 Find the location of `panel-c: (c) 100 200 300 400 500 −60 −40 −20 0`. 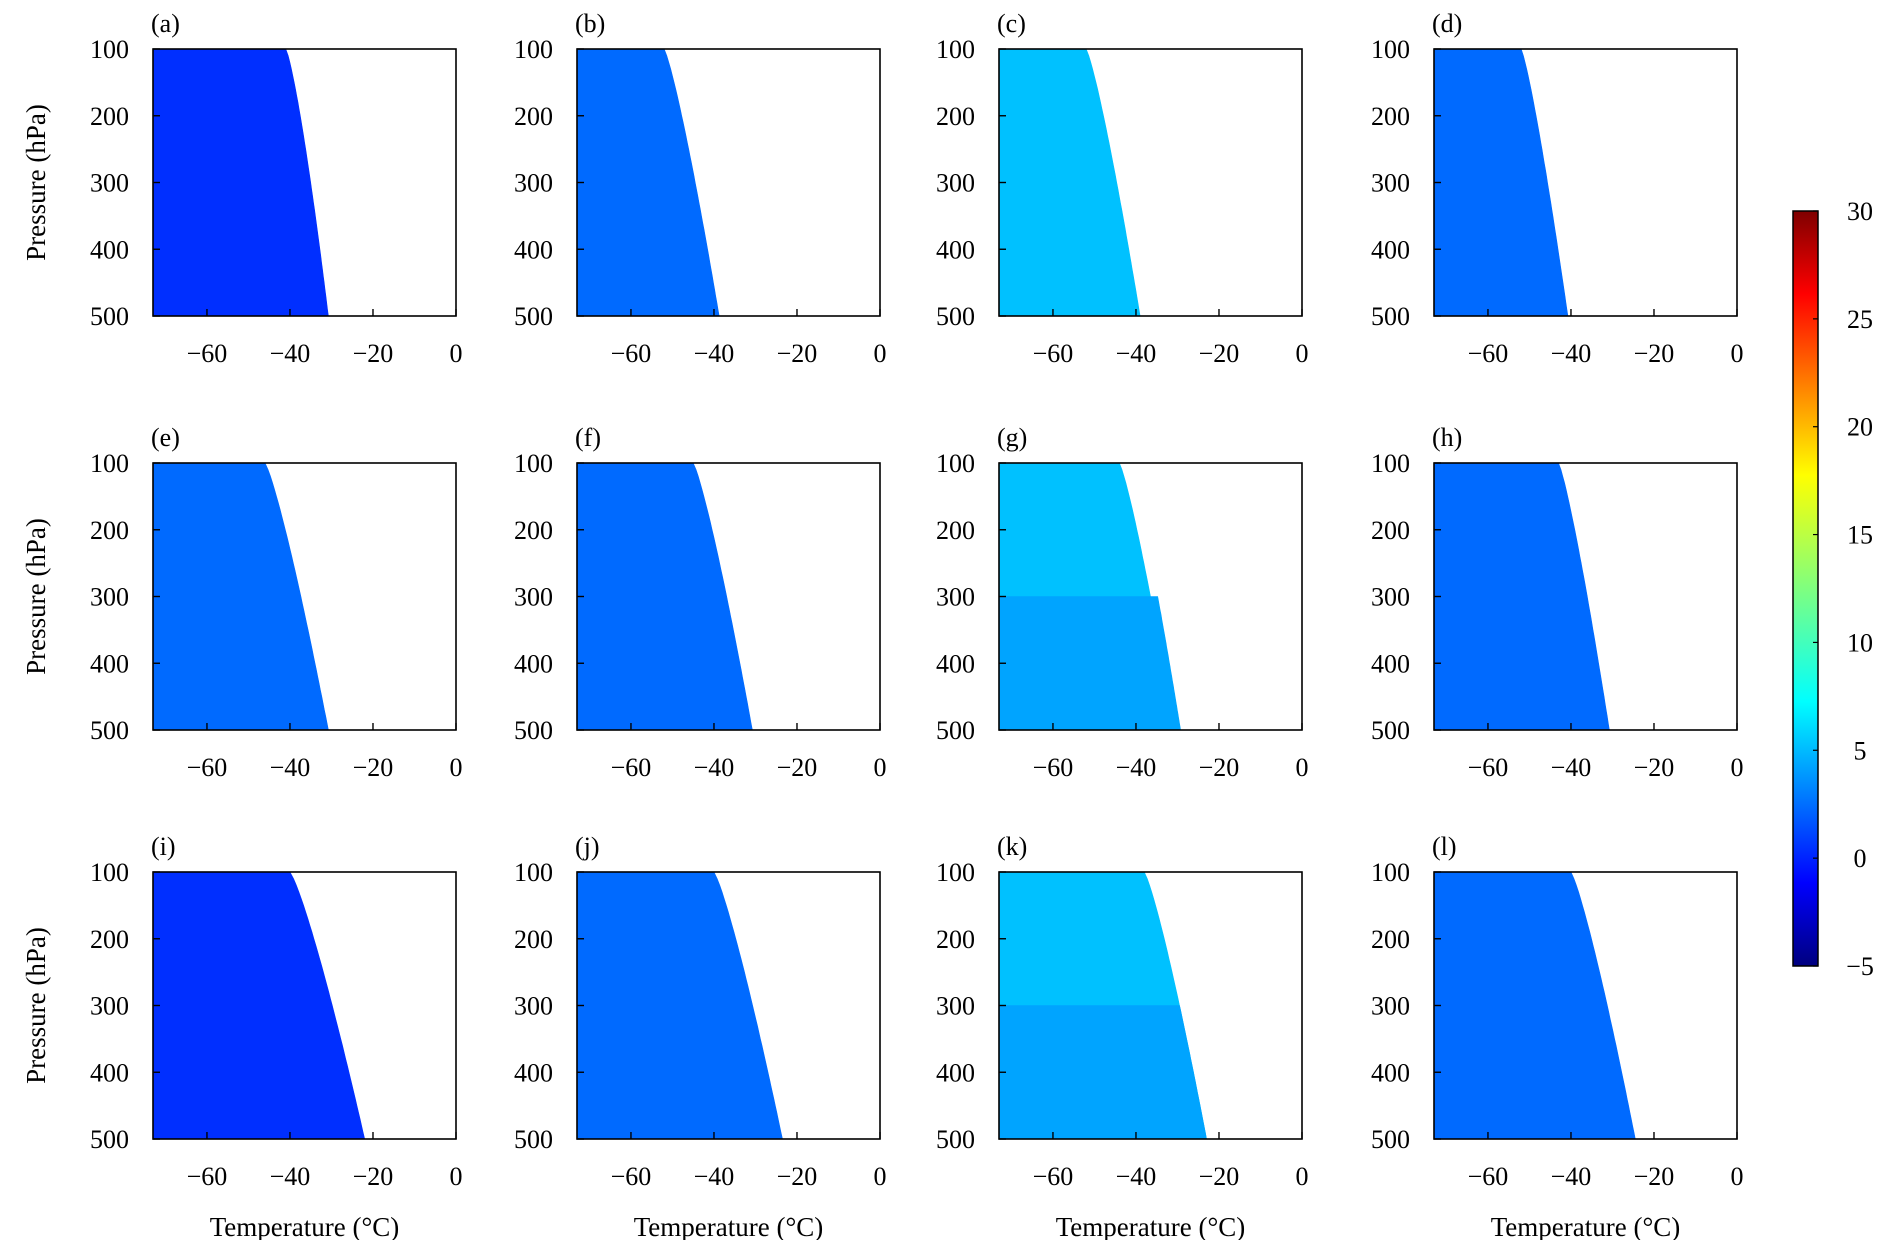

panel-c: (c) 100 200 300 400 500 −60 −40 −20 0 is located at coordinates (1122, 188).